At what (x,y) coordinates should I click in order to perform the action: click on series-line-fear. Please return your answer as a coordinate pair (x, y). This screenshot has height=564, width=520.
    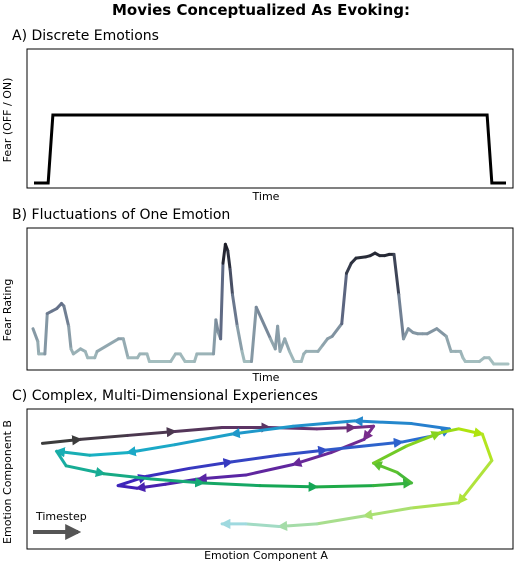
    Looking at the image, I should click on (270, 149).